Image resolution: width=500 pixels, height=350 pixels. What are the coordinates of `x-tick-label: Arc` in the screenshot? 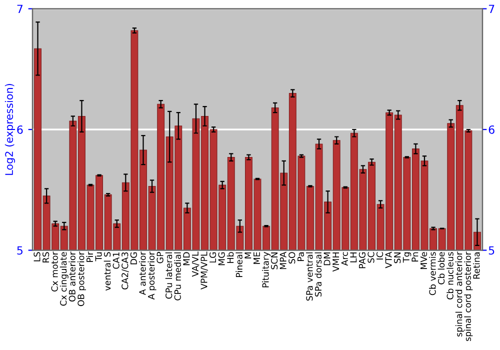 It's located at (344, 259).